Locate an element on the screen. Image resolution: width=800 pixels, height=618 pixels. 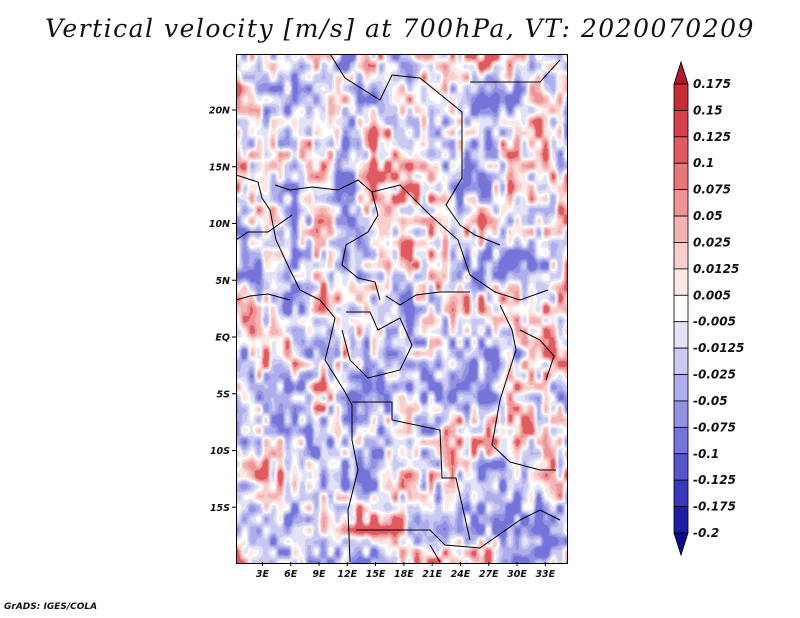
y-tick-label: EQ is located at coordinates (222, 338).